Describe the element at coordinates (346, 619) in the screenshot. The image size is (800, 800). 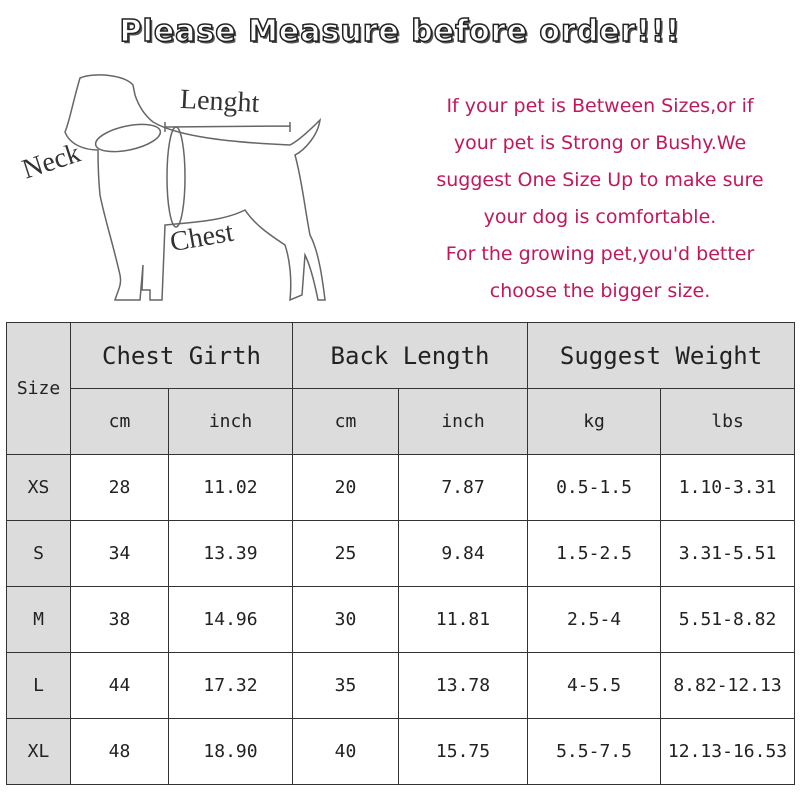
I see `value-cell: 30` at that location.